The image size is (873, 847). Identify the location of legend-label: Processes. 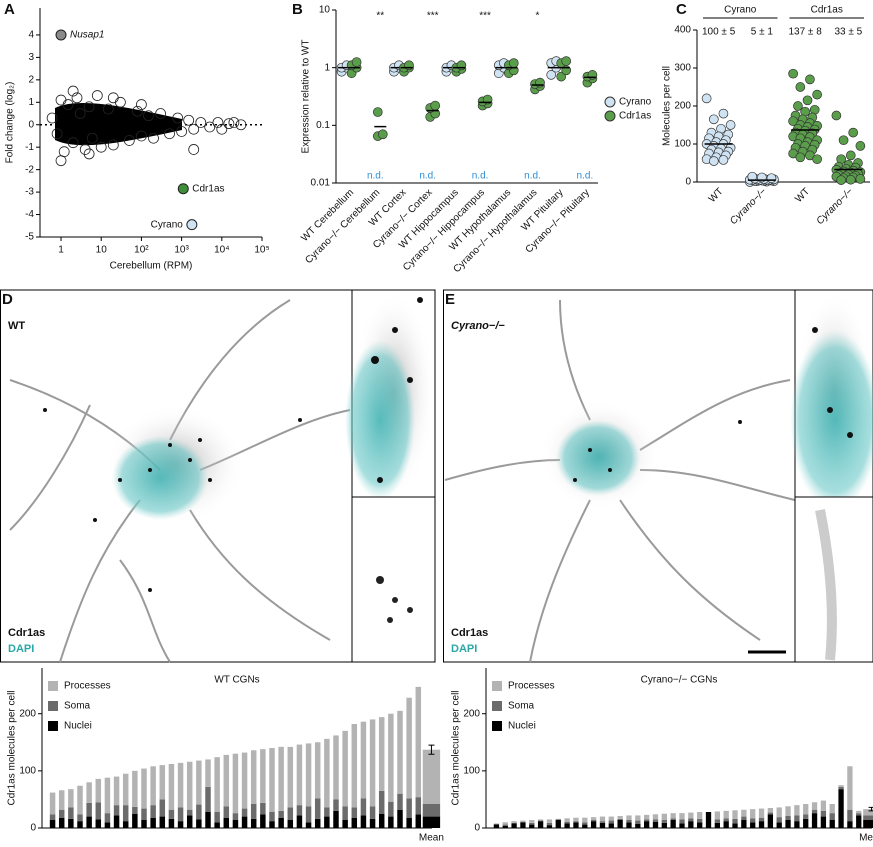
(87, 686).